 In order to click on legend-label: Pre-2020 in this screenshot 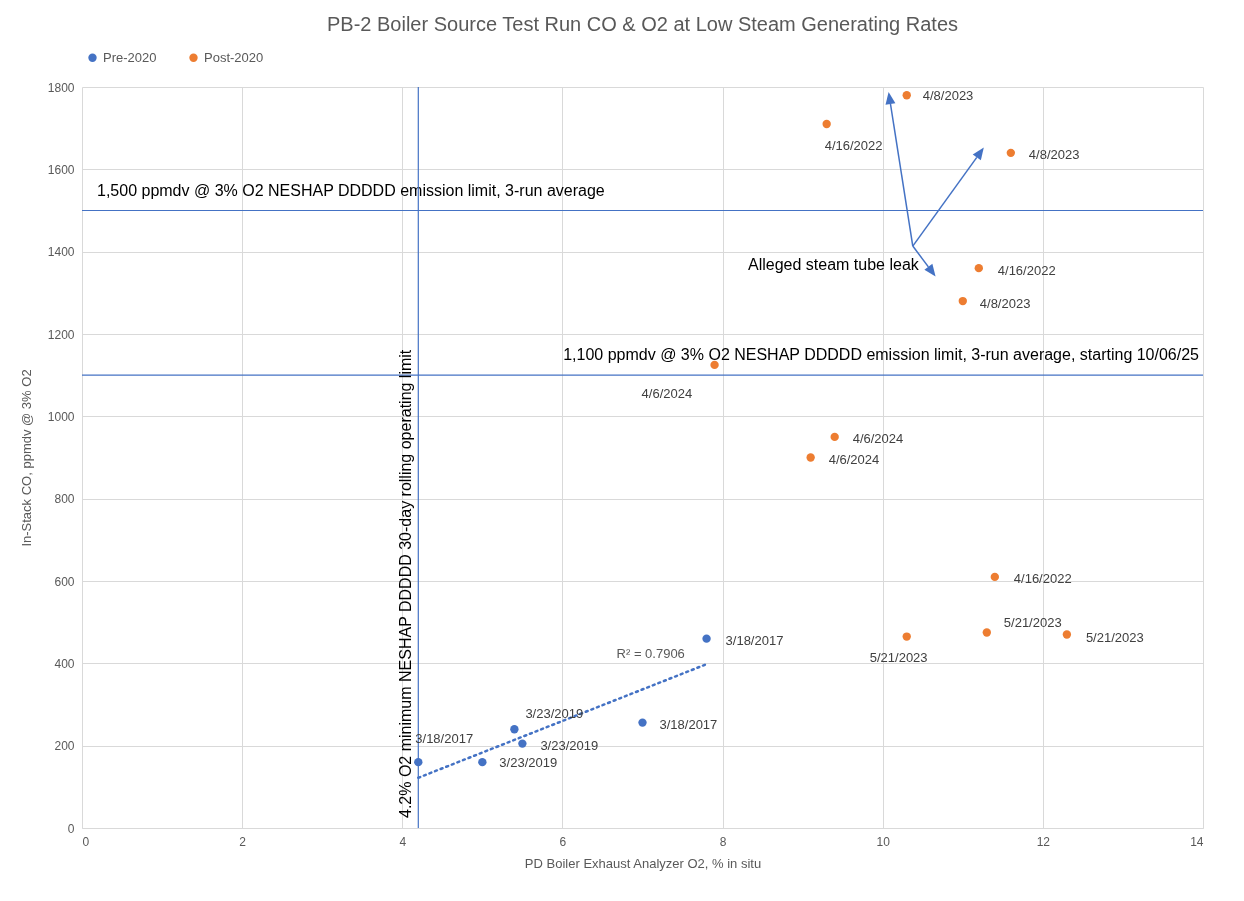, I will do `click(130, 57)`.